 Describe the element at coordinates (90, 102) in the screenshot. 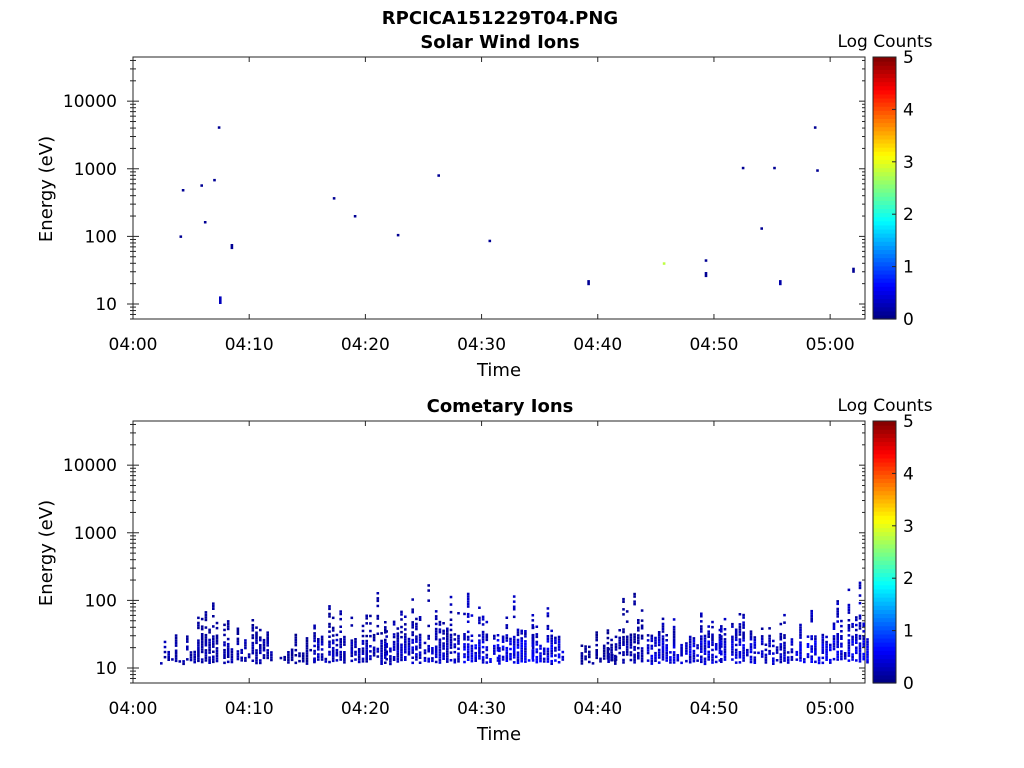

I see `y-tick-label: 10000` at that location.